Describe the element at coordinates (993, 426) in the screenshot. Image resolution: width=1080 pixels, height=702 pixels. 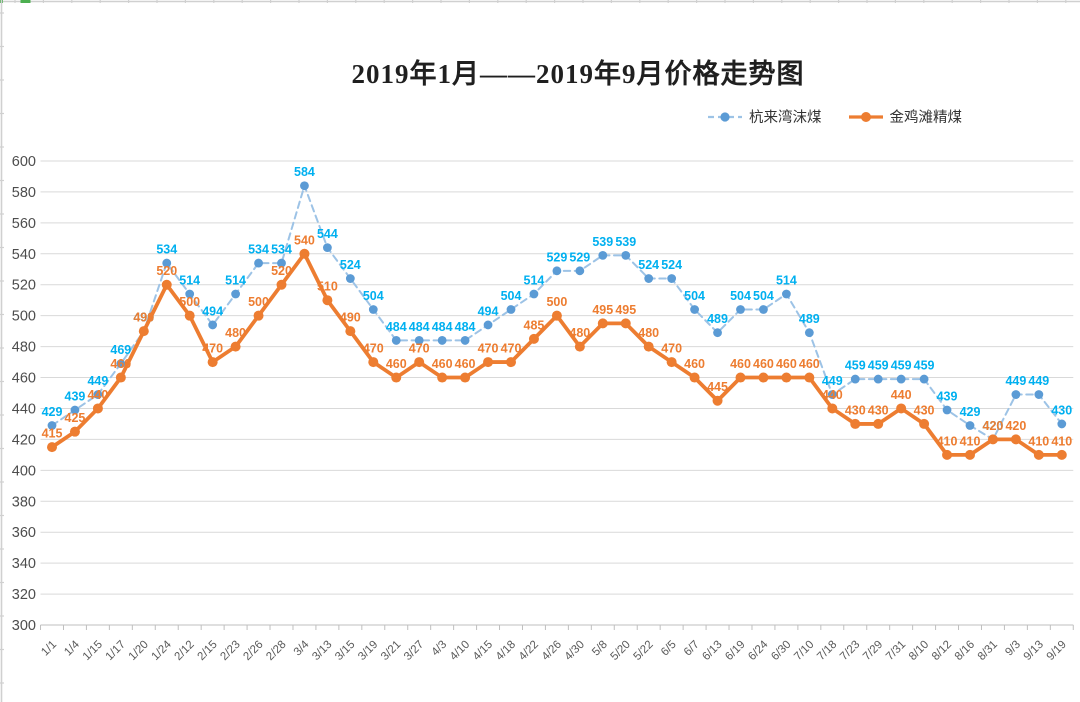
I see `data-label: 420` at that location.